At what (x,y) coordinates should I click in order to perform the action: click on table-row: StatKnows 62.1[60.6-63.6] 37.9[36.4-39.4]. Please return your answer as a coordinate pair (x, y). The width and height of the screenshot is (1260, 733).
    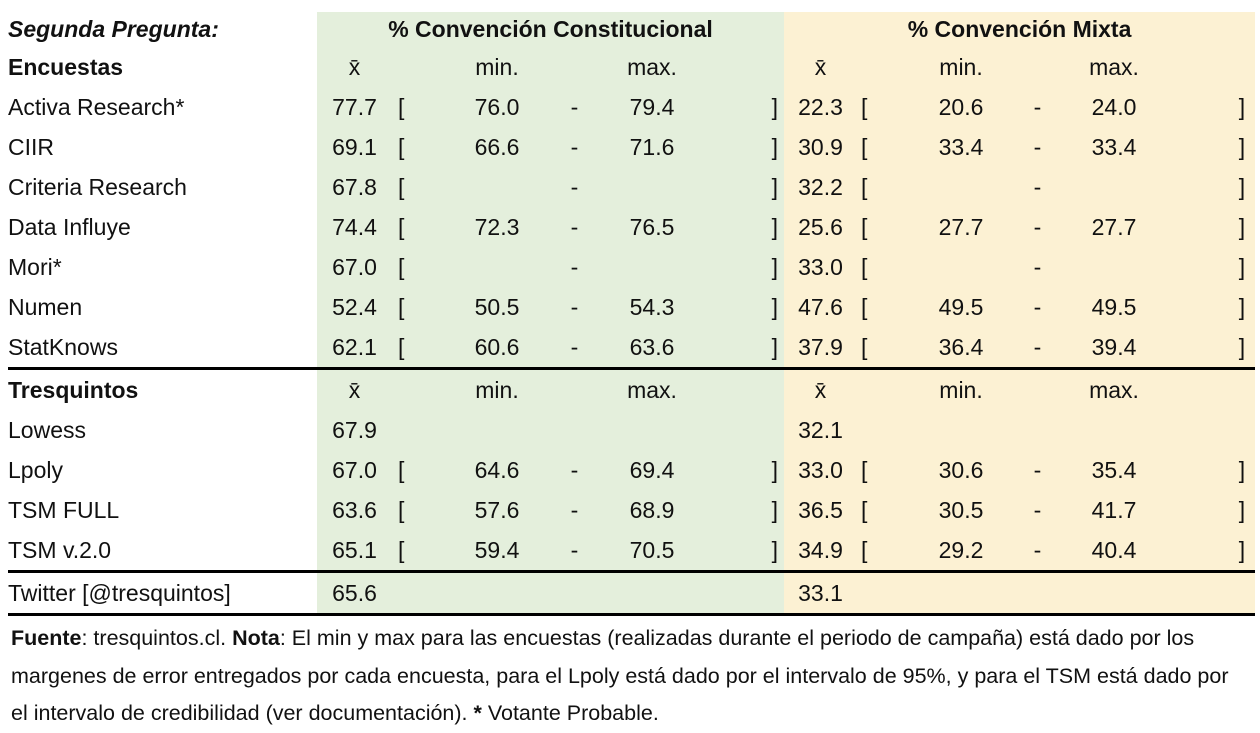
    Looking at the image, I should click on (632, 348).